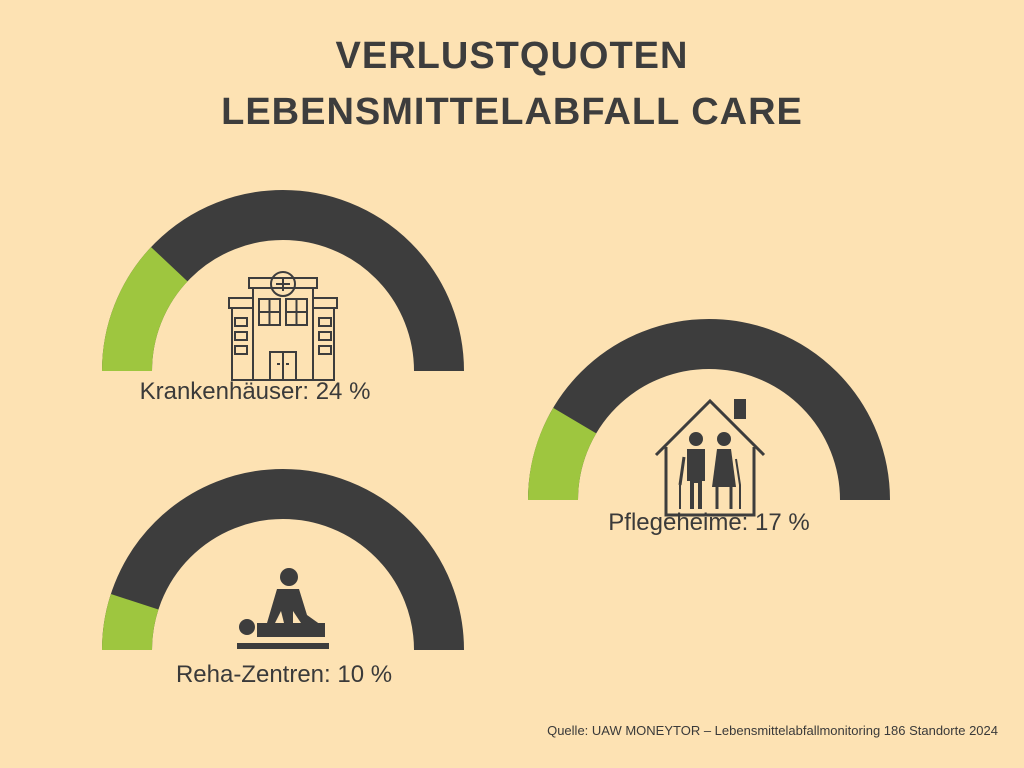  What do you see at coordinates (512, 56) in the screenshot?
I see `title-line-1: VERLUSTQUOTEN` at bounding box center [512, 56].